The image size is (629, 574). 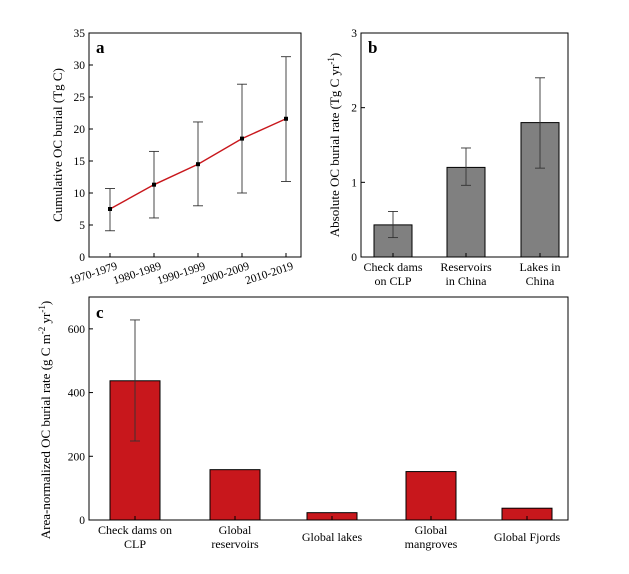 What do you see at coordinates (354, 34) in the screenshot?
I see `y-tick-label: 3` at bounding box center [354, 34].